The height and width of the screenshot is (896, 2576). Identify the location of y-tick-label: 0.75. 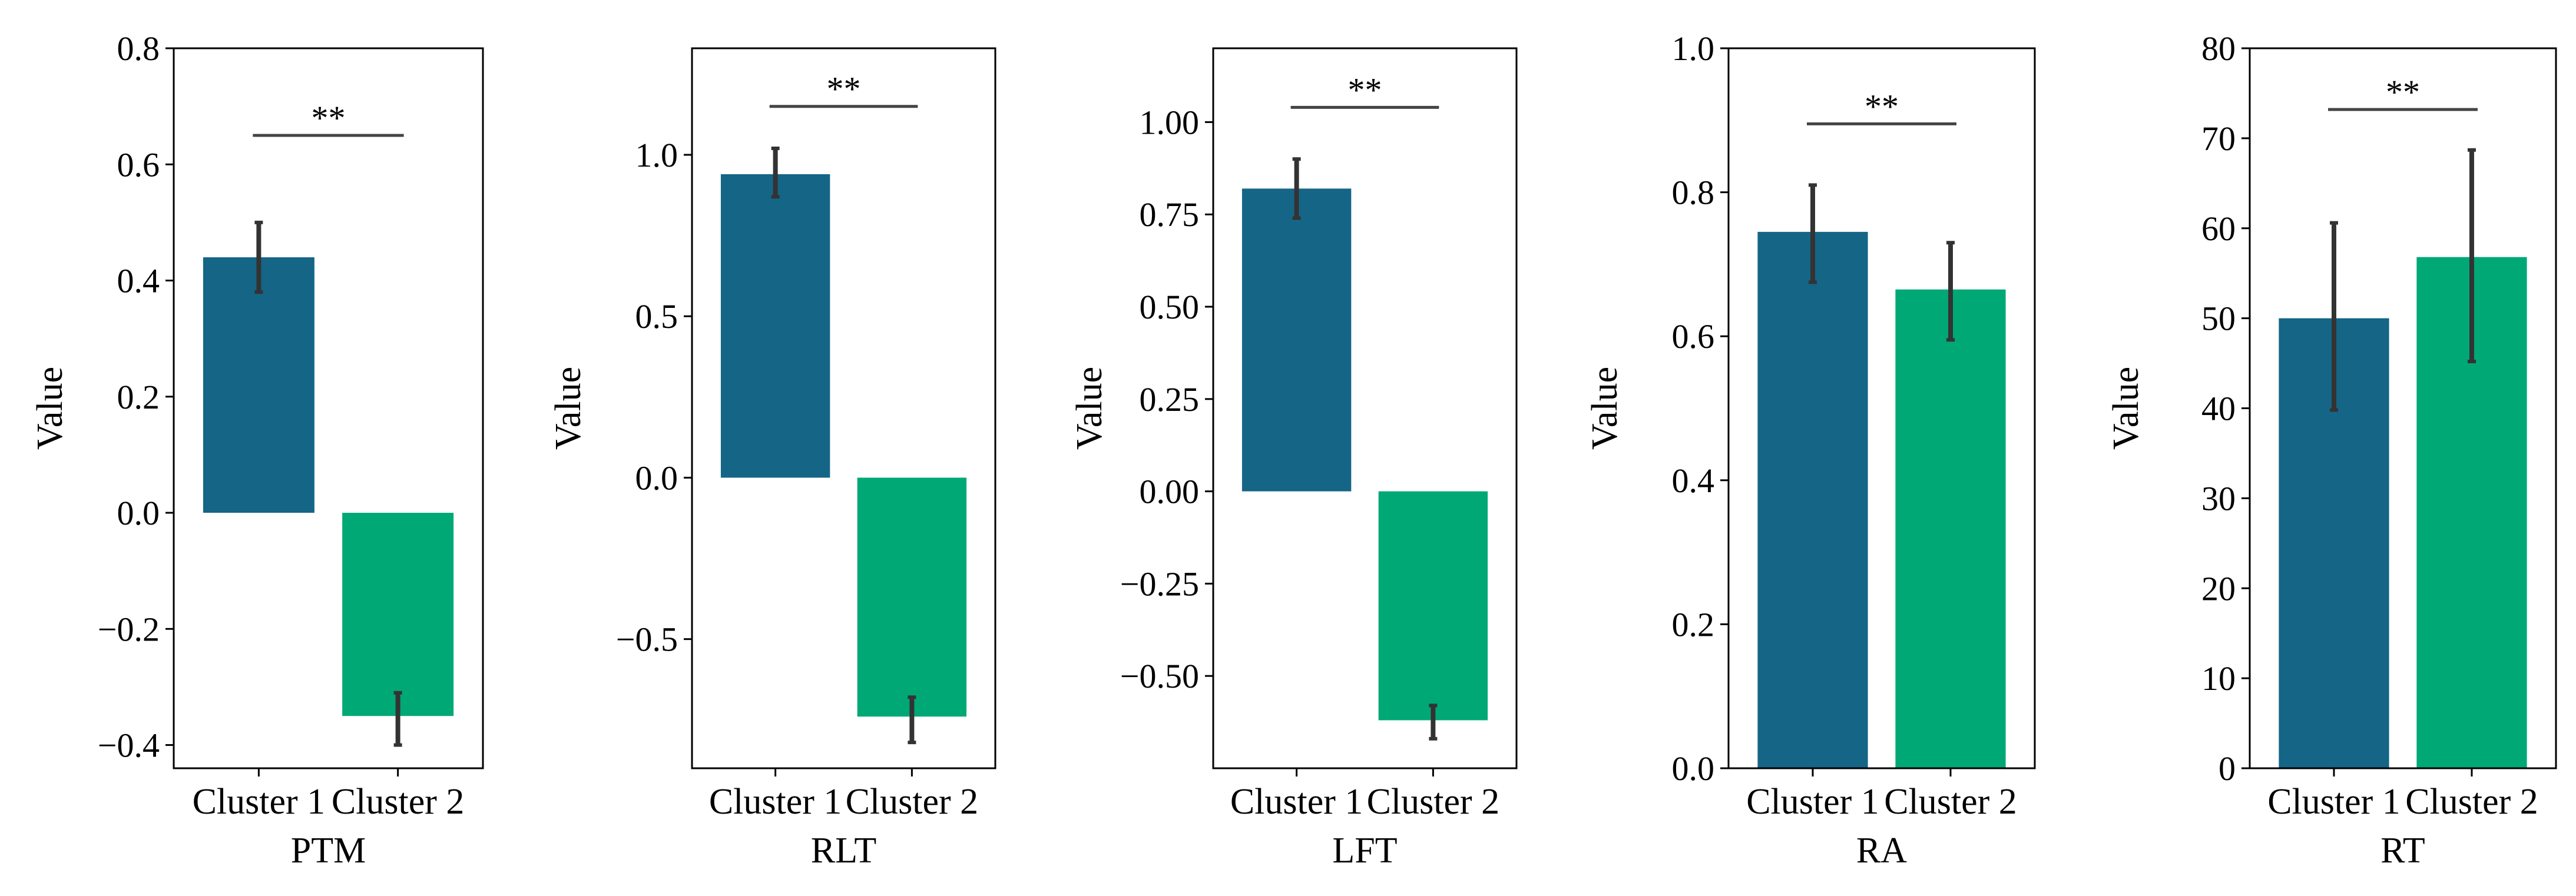
(1170, 214).